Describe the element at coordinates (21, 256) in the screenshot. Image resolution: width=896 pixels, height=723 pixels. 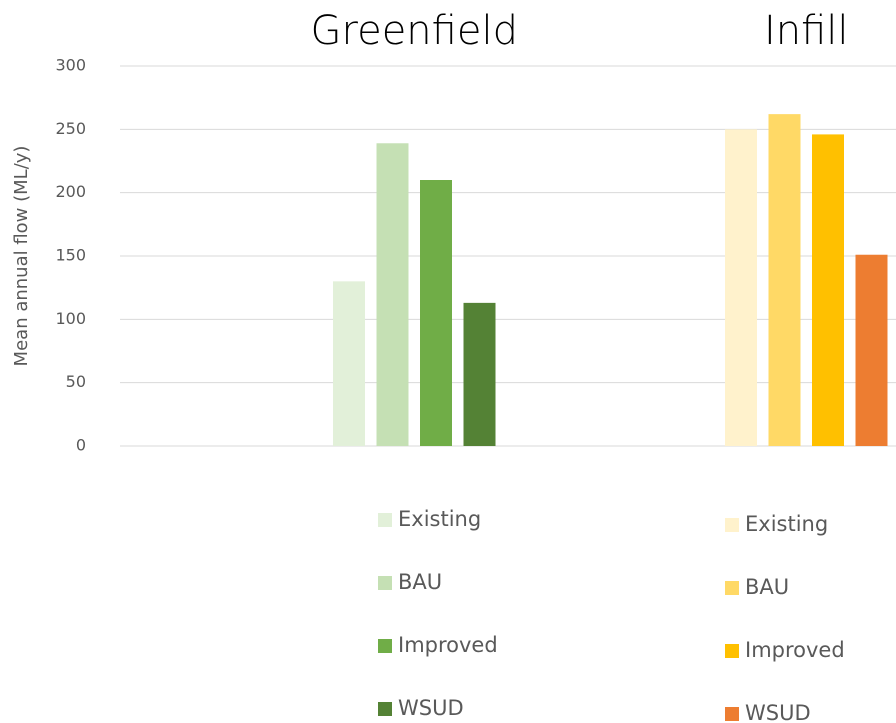
I see `y-axis-label: Mean annual flow (ML/y)` at that location.